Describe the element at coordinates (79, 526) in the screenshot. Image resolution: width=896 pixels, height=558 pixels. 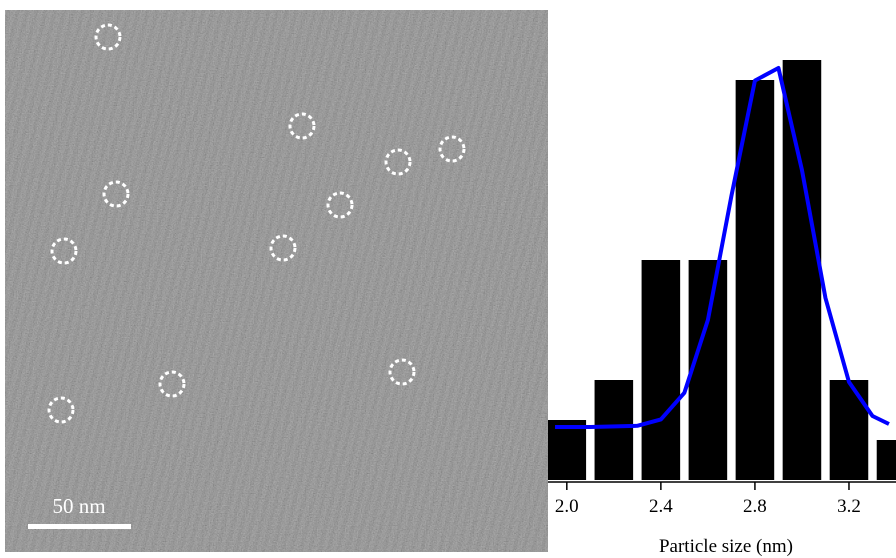
I see `scale-bar` at that location.